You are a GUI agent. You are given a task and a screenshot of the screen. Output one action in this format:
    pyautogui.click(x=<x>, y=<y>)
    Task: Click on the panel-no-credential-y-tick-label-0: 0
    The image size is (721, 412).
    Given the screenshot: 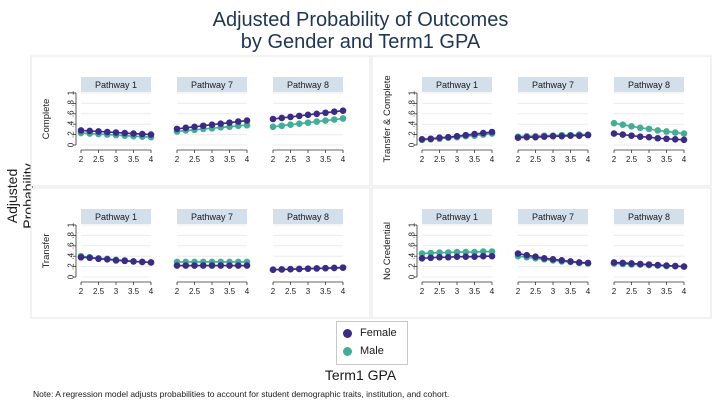 What is the action you would take?
    pyautogui.click(x=412, y=276)
    